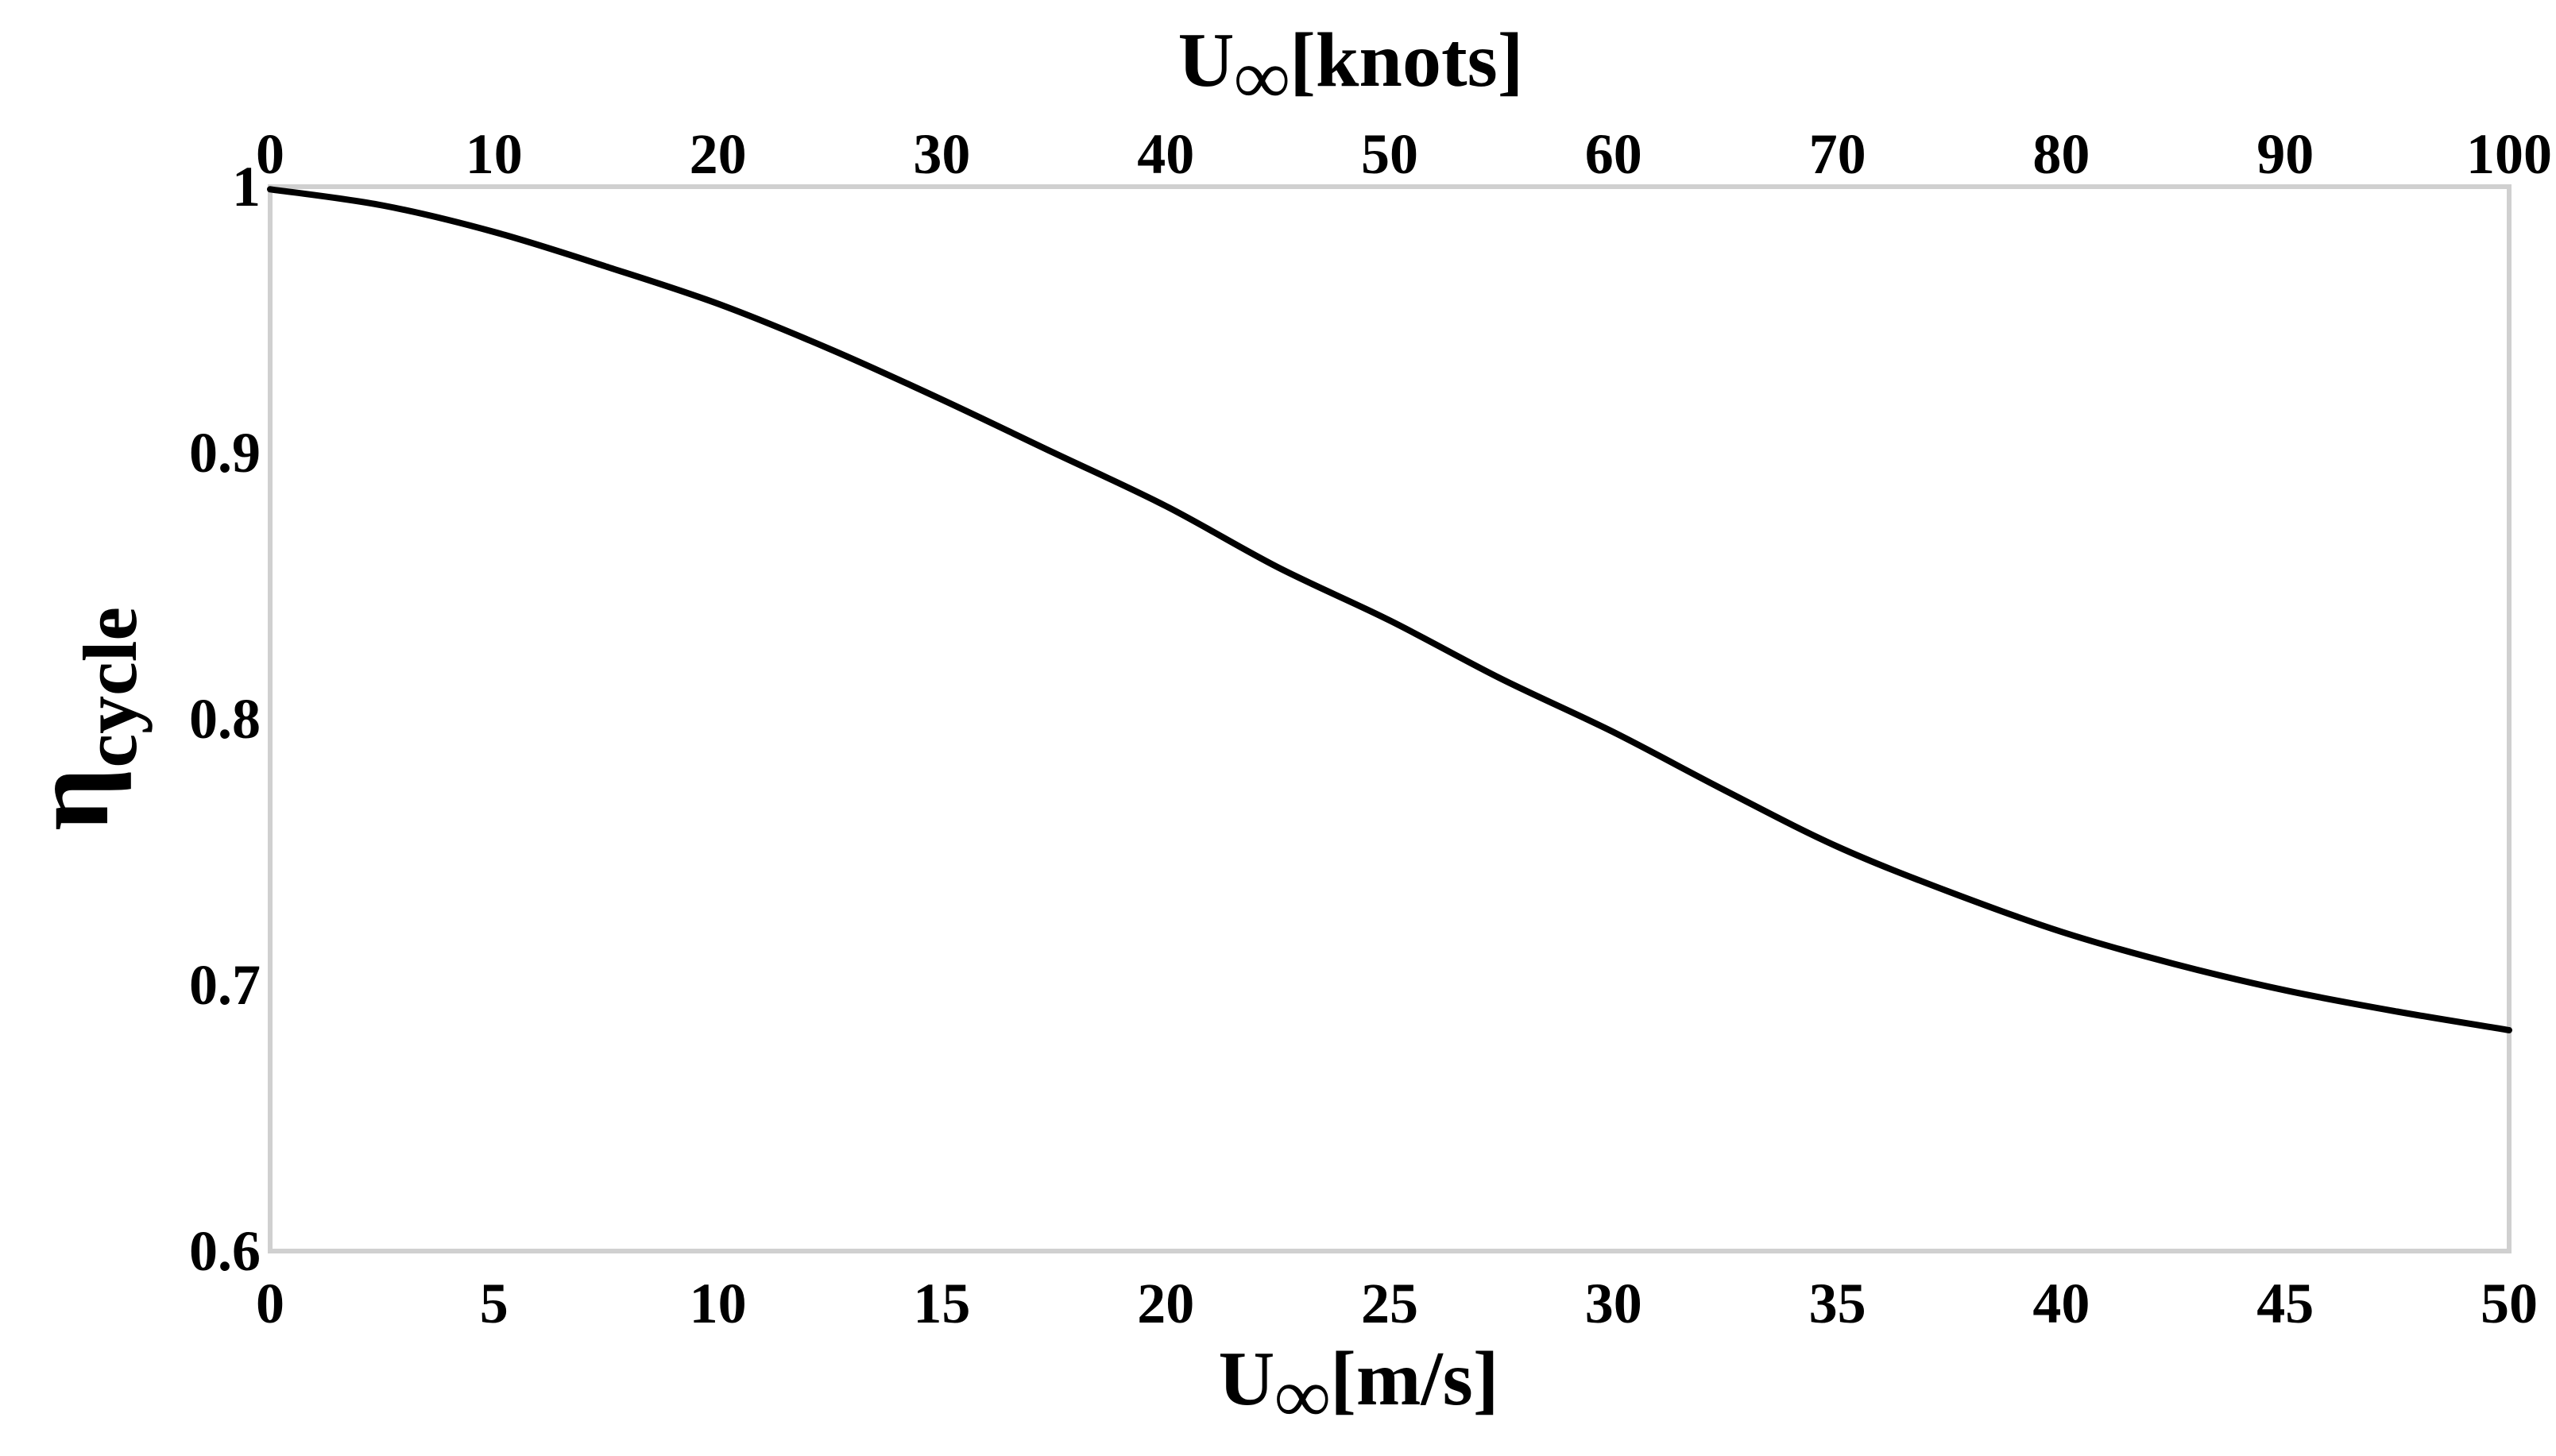 This screenshot has width=2556, height=1456. What do you see at coordinates (718, 154) in the screenshot?
I see `x-top-tick-label: 20` at bounding box center [718, 154].